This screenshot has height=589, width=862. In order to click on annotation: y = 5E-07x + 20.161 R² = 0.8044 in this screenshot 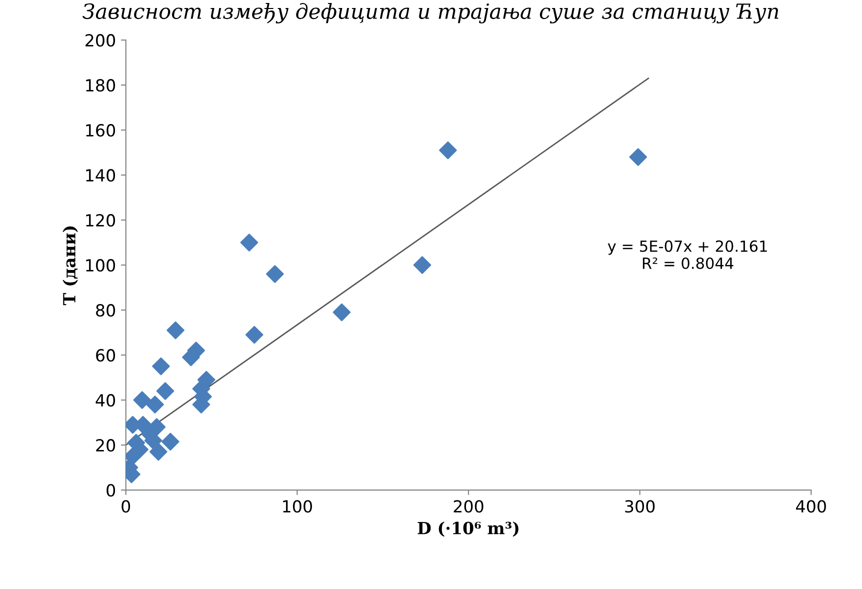, I will do `click(687, 255)`.